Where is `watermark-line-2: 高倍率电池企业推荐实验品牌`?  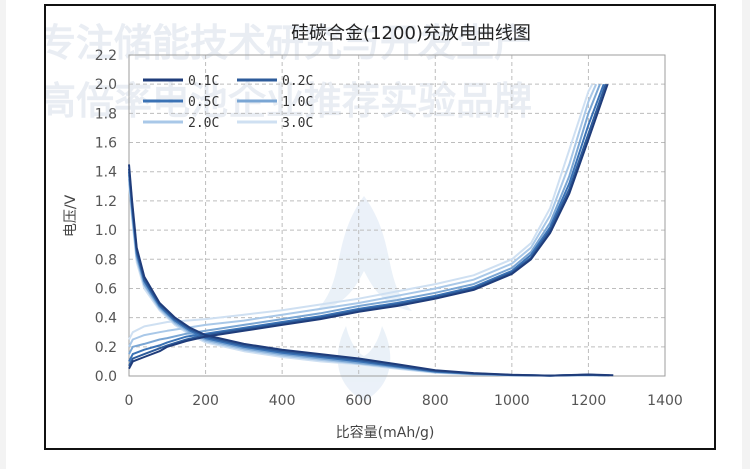 watermark-line-2: 高倍率电池企业推荐实验品牌 is located at coordinates (289, 101).